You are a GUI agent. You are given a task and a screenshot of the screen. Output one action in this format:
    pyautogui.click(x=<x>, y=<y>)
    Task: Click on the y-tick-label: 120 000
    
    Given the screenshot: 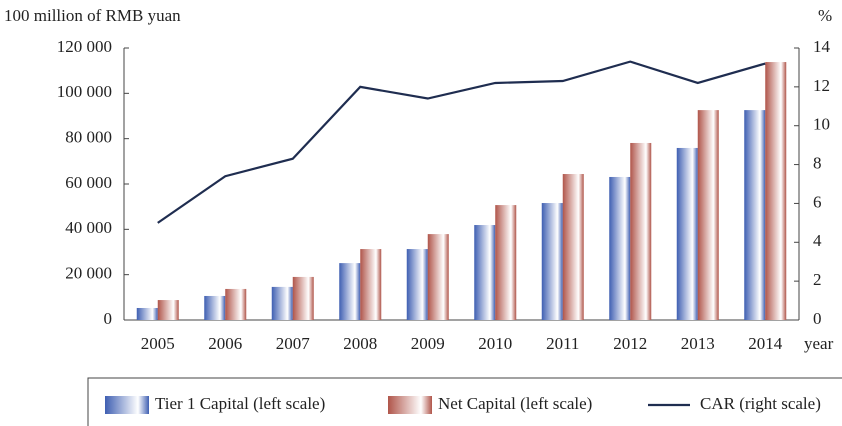 What is the action you would take?
    pyautogui.click(x=84, y=46)
    